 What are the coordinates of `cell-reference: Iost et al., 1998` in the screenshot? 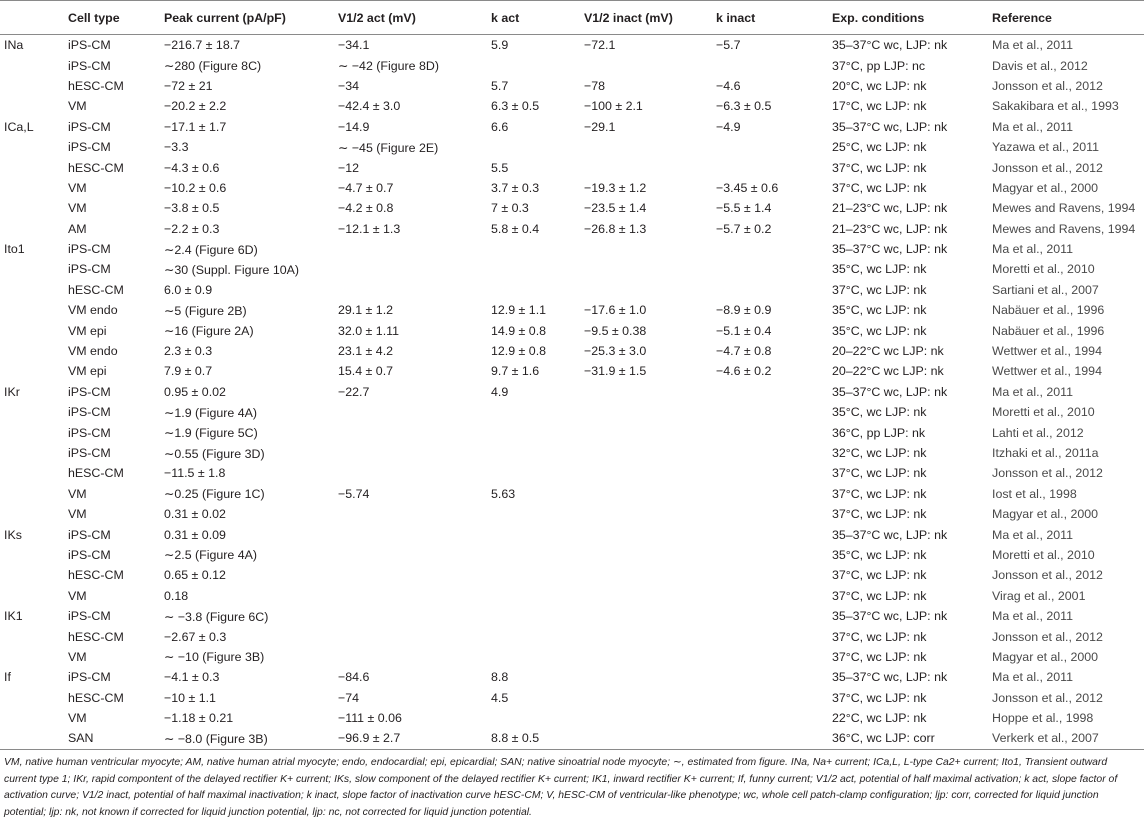 It's located at (1034, 493).